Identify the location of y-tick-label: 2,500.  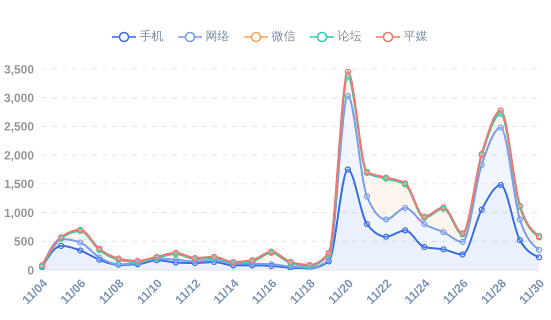
(19, 127).